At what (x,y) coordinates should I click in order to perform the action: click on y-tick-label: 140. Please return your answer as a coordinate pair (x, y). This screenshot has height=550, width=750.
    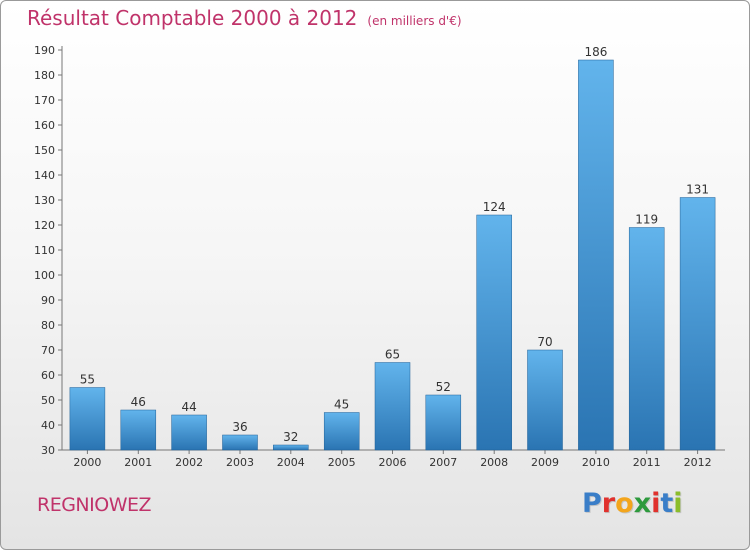
    Looking at the image, I should click on (44, 175).